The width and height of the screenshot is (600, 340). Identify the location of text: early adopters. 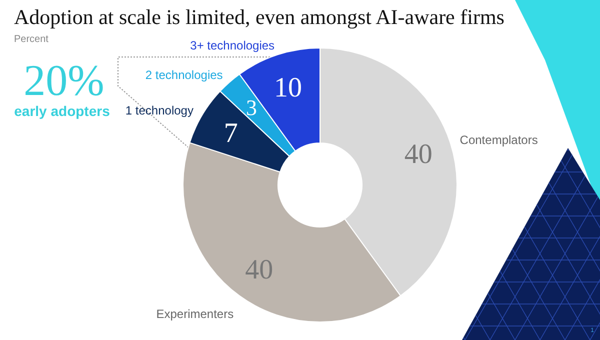
(62, 111).